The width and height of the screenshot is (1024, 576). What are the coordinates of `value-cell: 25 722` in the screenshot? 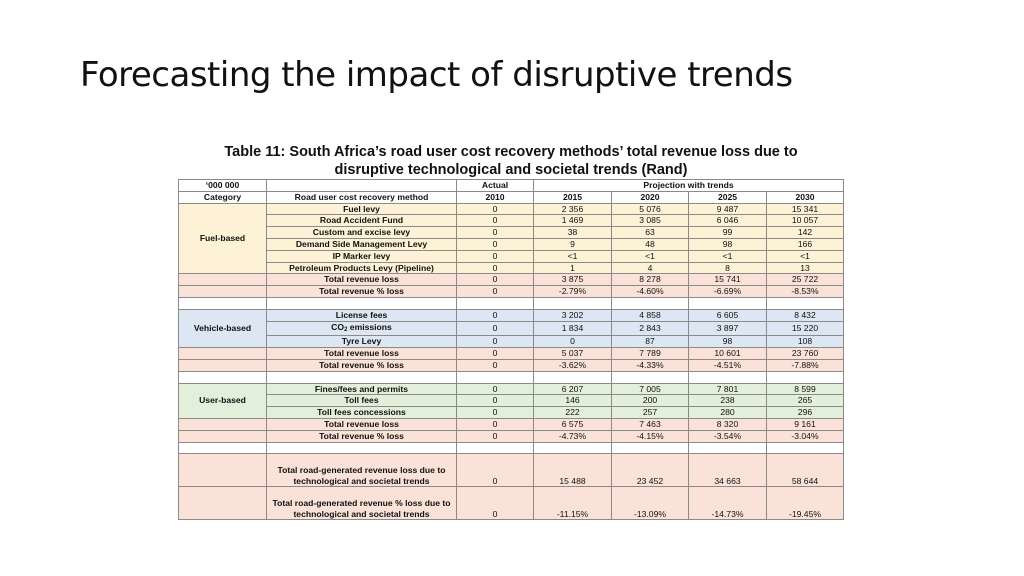 It's located at (805, 280).